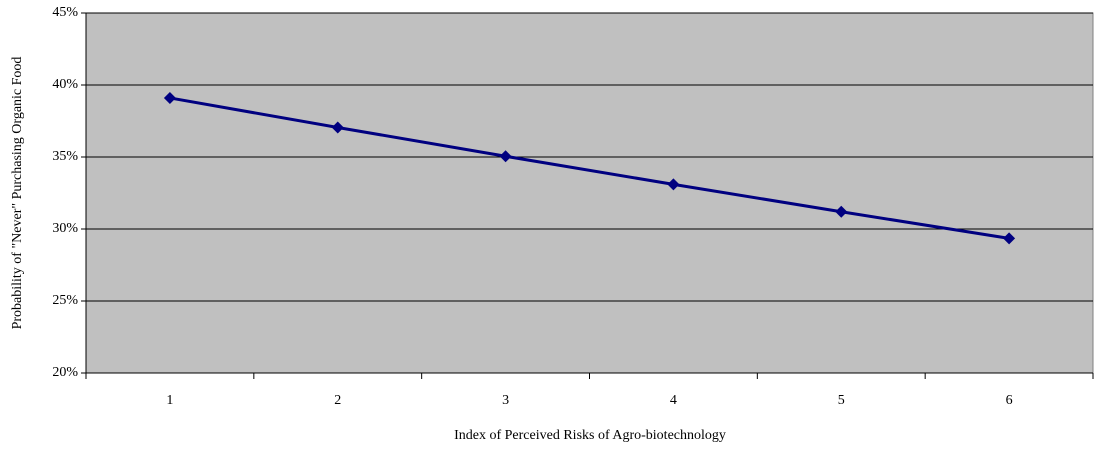 This screenshot has width=1103, height=450. Describe the element at coordinates (169, 400) in the screenshot. I see `x-tick-label: 1` at that location.